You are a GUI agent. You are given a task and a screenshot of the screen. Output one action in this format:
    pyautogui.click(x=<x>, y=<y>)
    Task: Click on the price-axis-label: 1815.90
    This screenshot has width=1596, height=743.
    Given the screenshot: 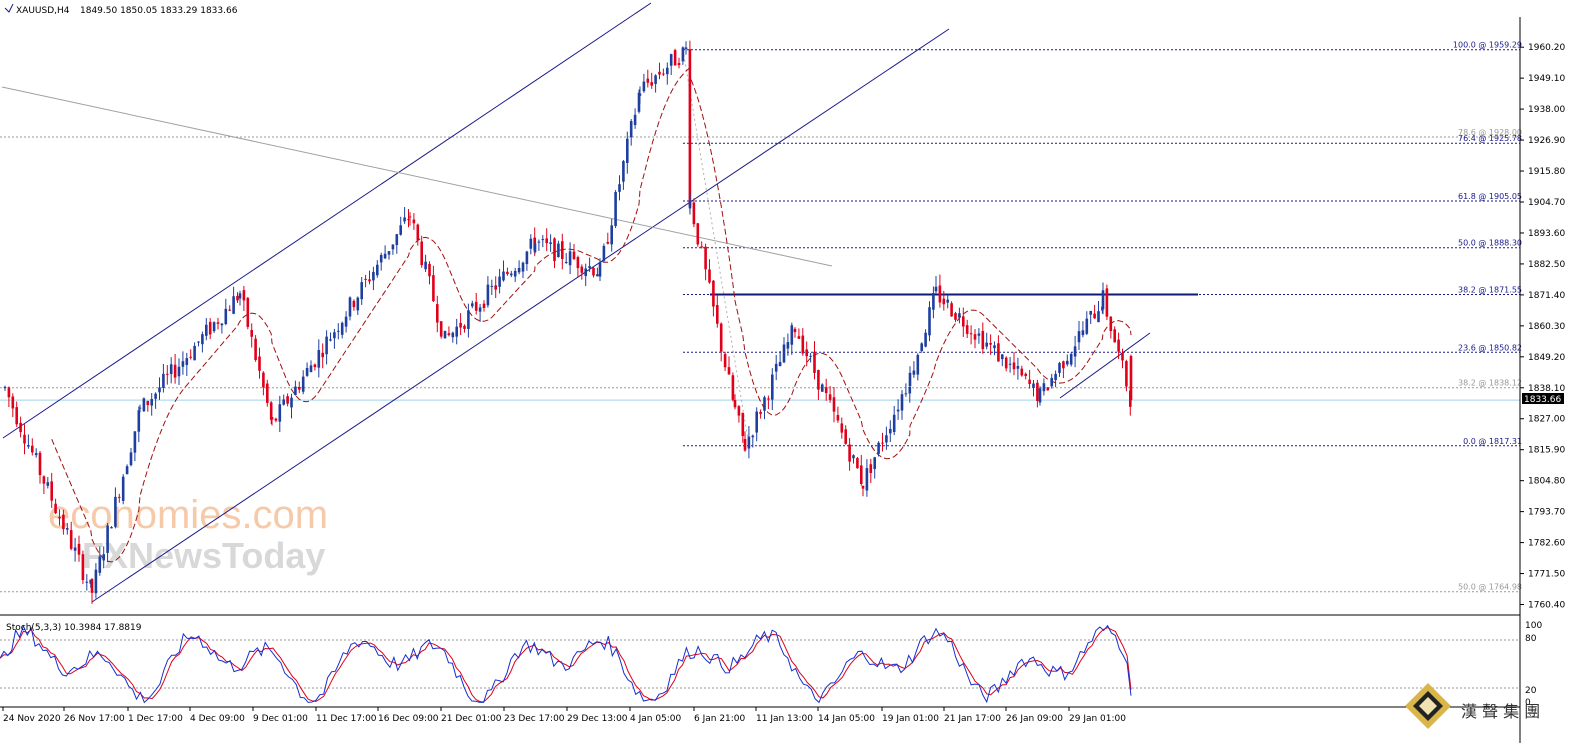 What is the action you would take?
    pyautogui.click(x=1546, y=451)
    